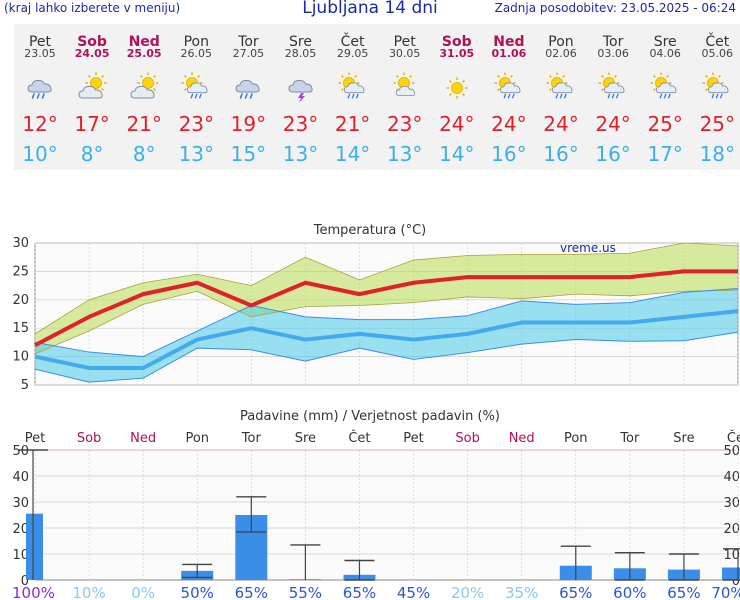  Describe the element at coordinates (92, 42) in the screenshot. I see `day-name: Sob` at that location.